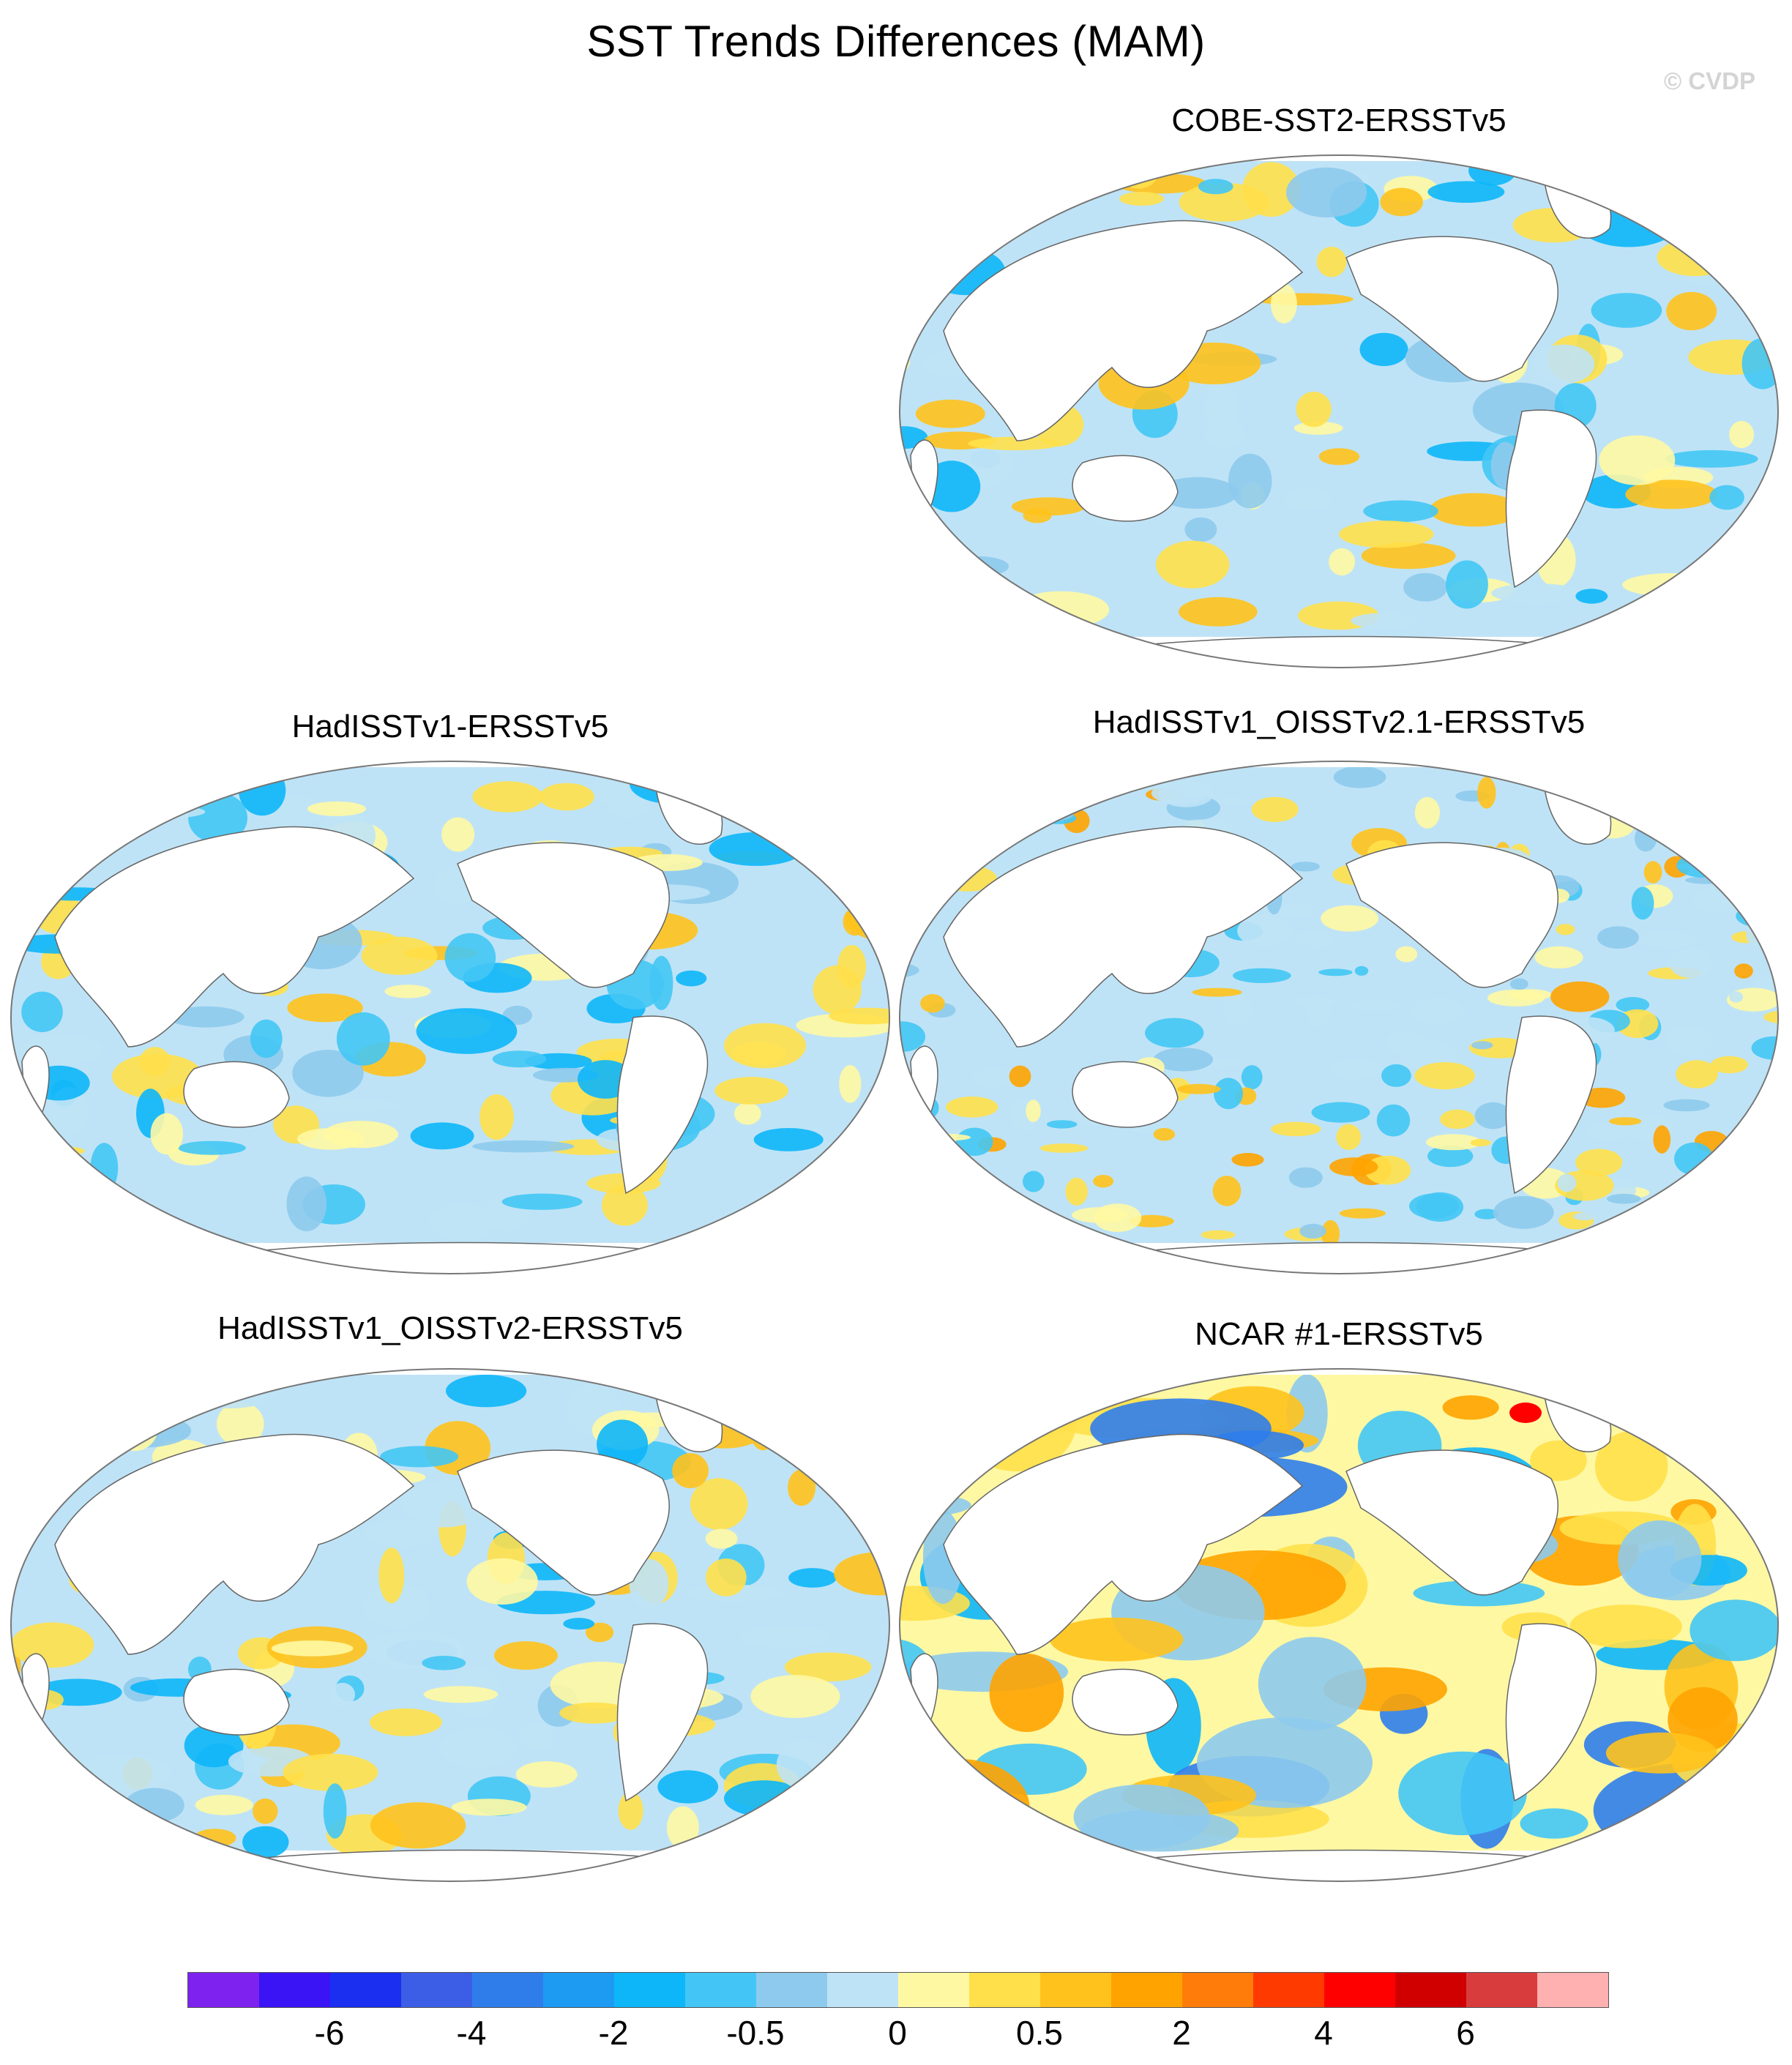 This screenshot has height=2065, width=1792. Describe the element at coordinates (1339, 120) in the screenshot. I see `panel-title-cobe: COBE-SST2-ERSSTv5` at that location.